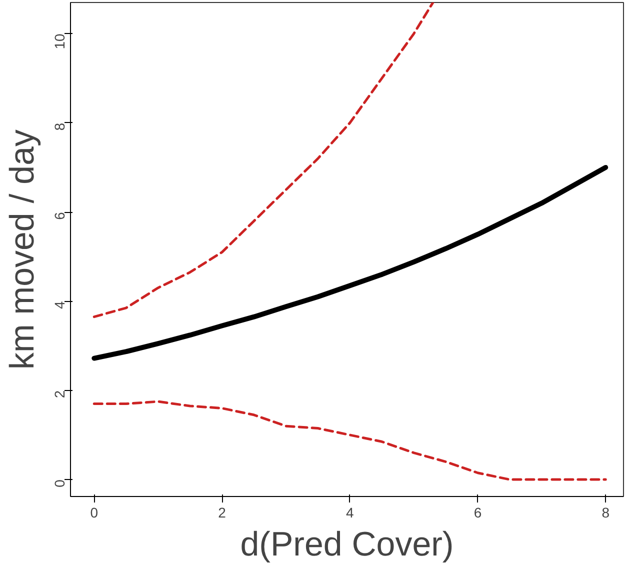  What do you see at coordinates (222, 512) in the screenshot?
I see `x-tick-label: 2` at bounding box center [222, 512].